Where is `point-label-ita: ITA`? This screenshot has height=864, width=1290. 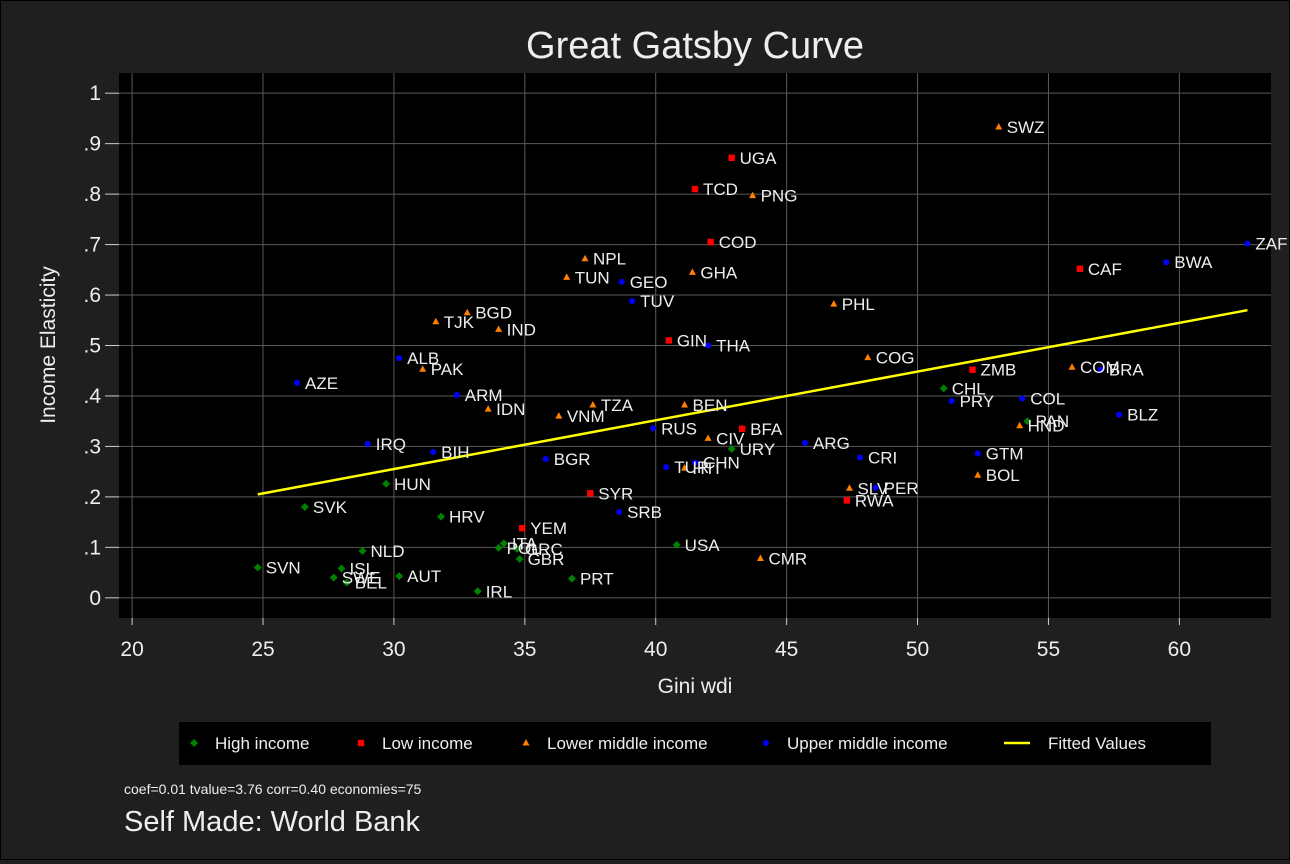
point-label-ita: ITA is located at coordinates (525, 543).